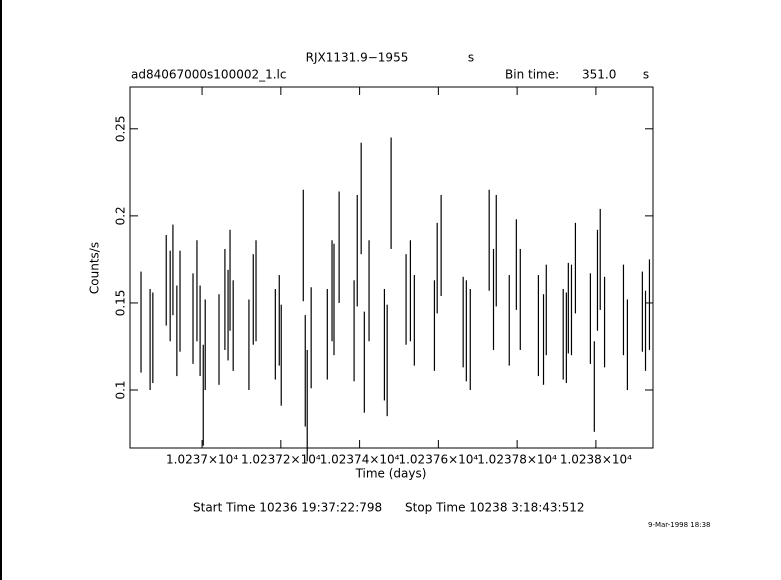  I want to click on x-tick-label: 1.02378×10⁴, so click(517, 460).